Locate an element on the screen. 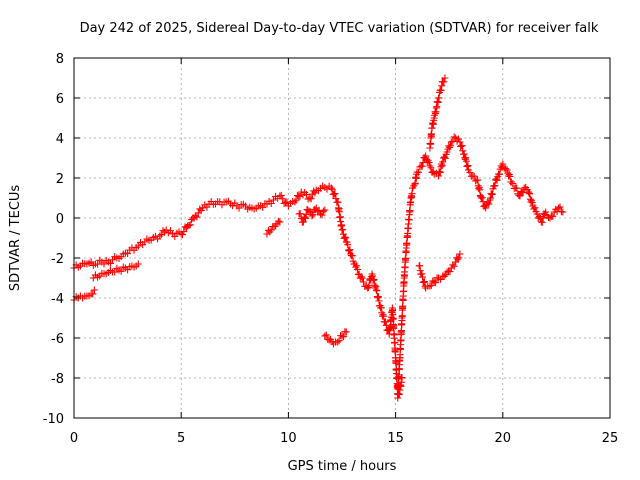 This screenshot has height=480, width=640. x-tick-labels: 0 5 10 15 20 25 is located at coordinates (344, 438).